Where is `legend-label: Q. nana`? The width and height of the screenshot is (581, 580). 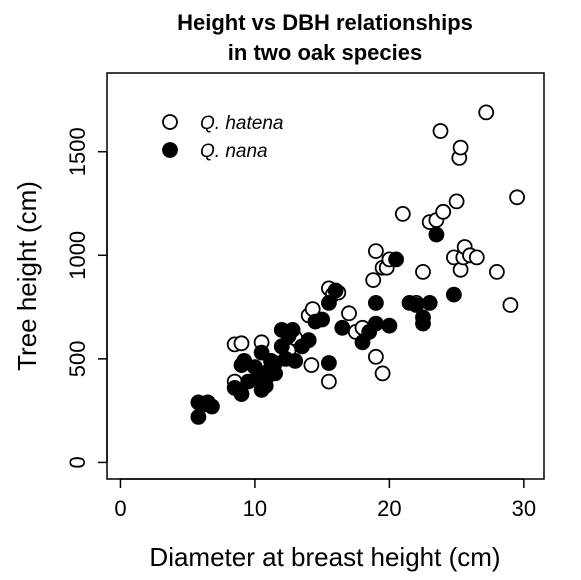 legend-label: Q. nana is located at coordinates (234, 151).